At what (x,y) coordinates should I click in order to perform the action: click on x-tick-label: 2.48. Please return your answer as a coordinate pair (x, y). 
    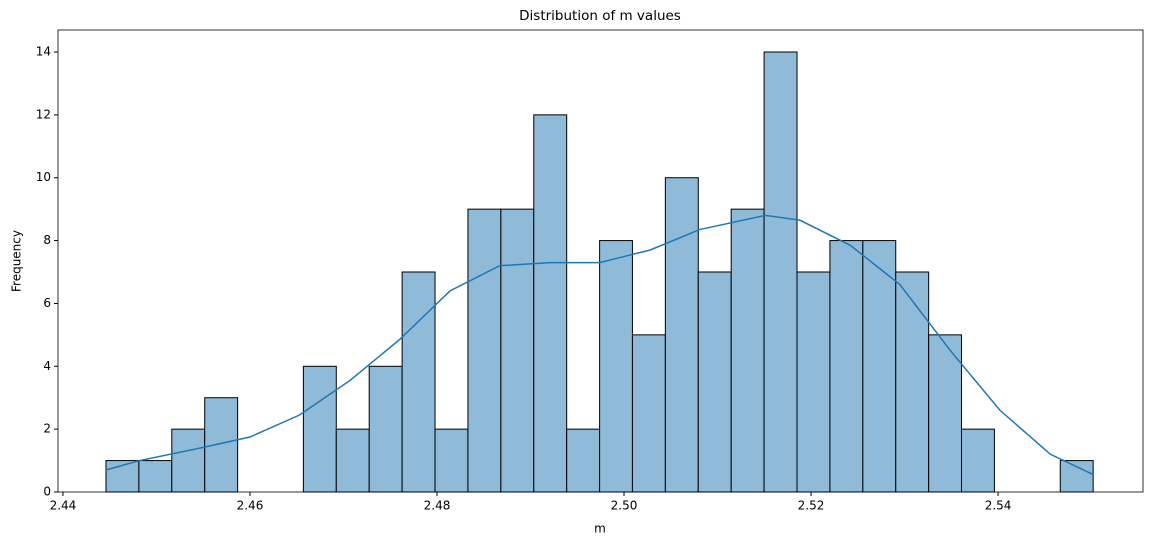
    Looking at the image, I should click on (437, 506).